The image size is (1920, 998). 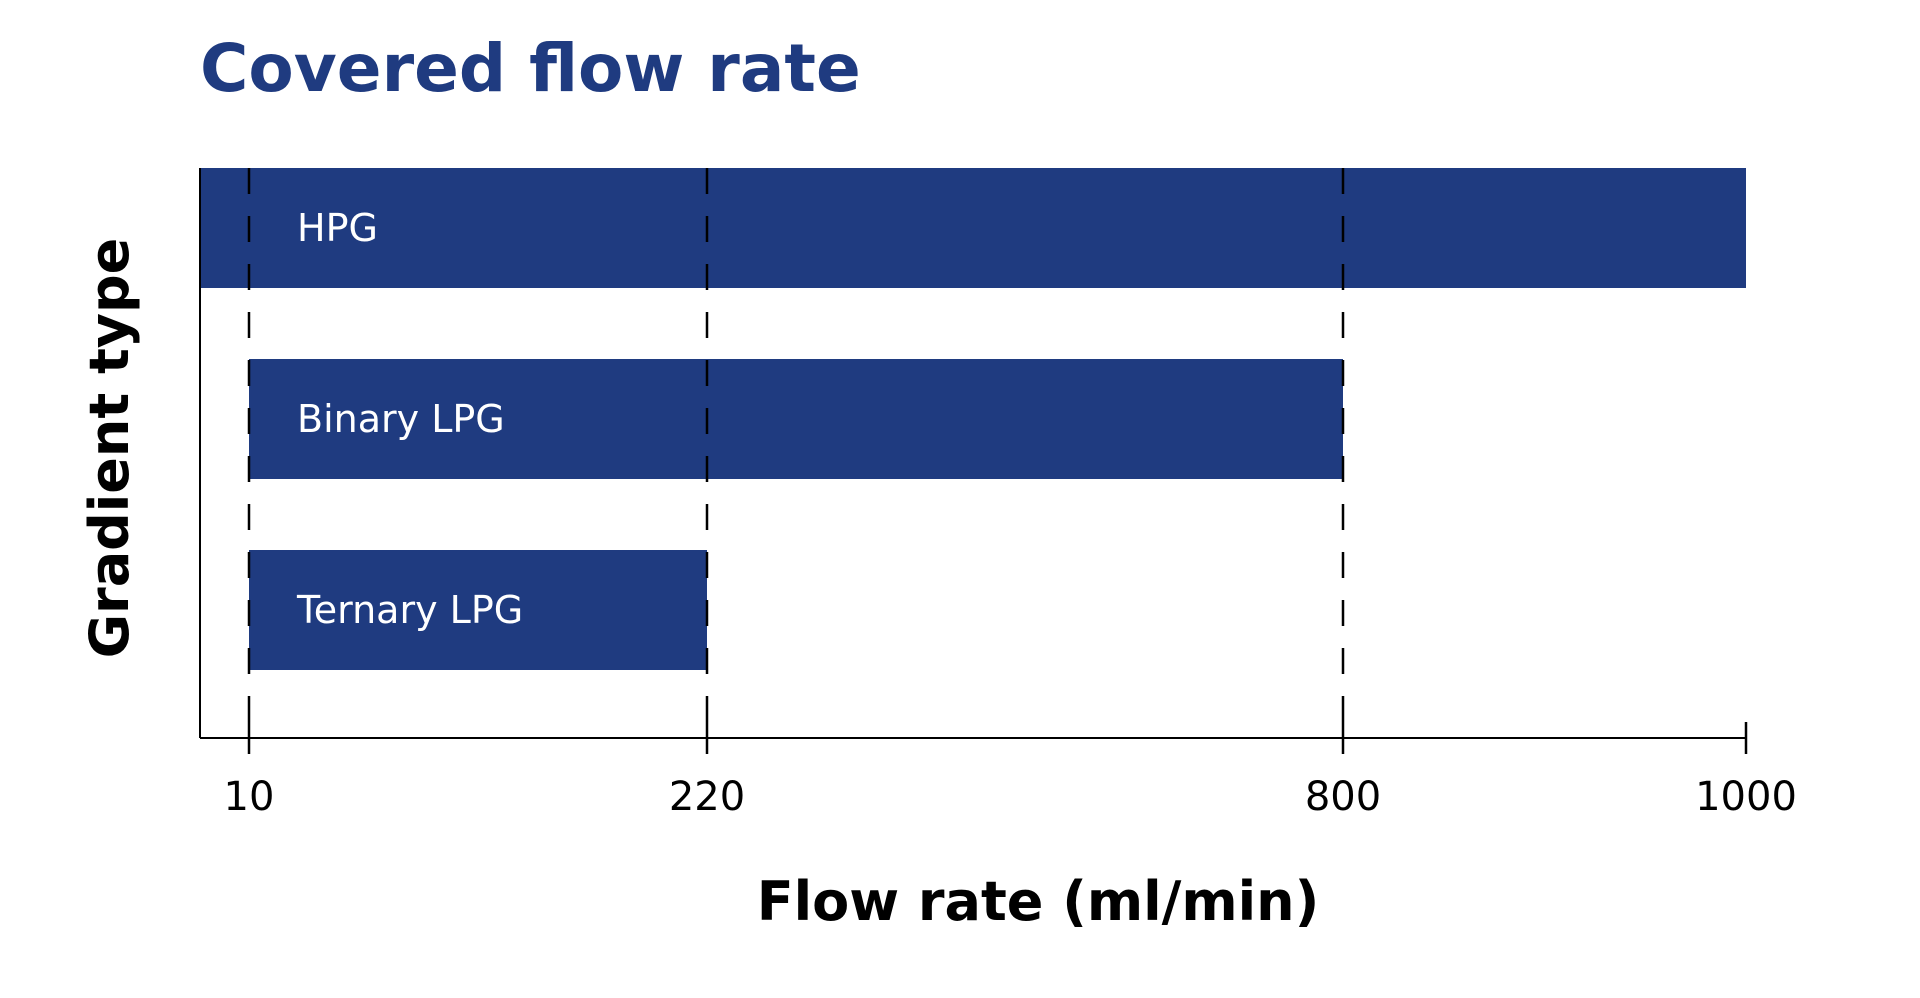 I want to click on y-axis-title: Gradient type, so click(x=109, y=448).